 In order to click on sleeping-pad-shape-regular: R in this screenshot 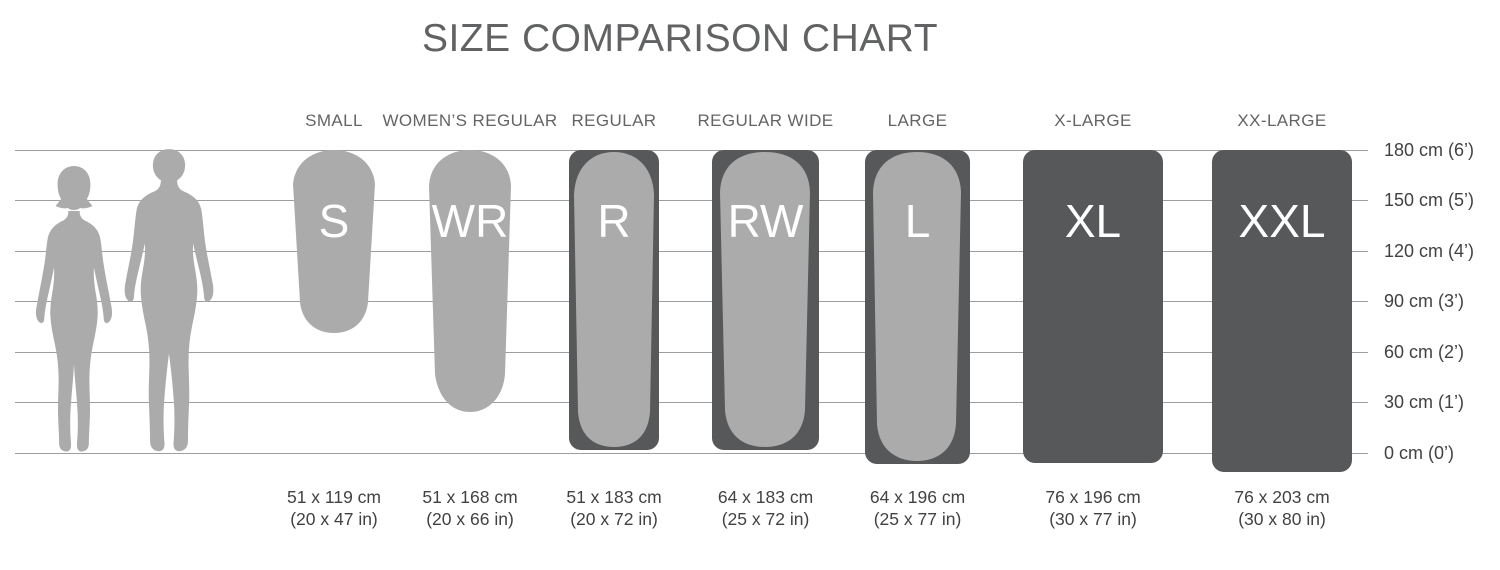, I will do `click(614, 300)`.